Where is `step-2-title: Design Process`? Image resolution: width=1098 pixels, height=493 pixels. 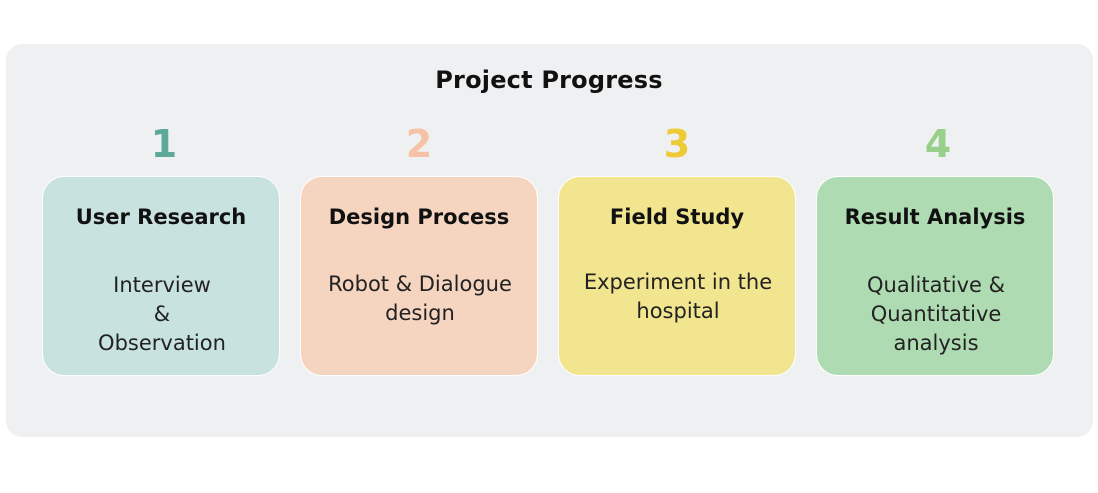 step-2-title: Design Process is located at coordinates (419, 217).